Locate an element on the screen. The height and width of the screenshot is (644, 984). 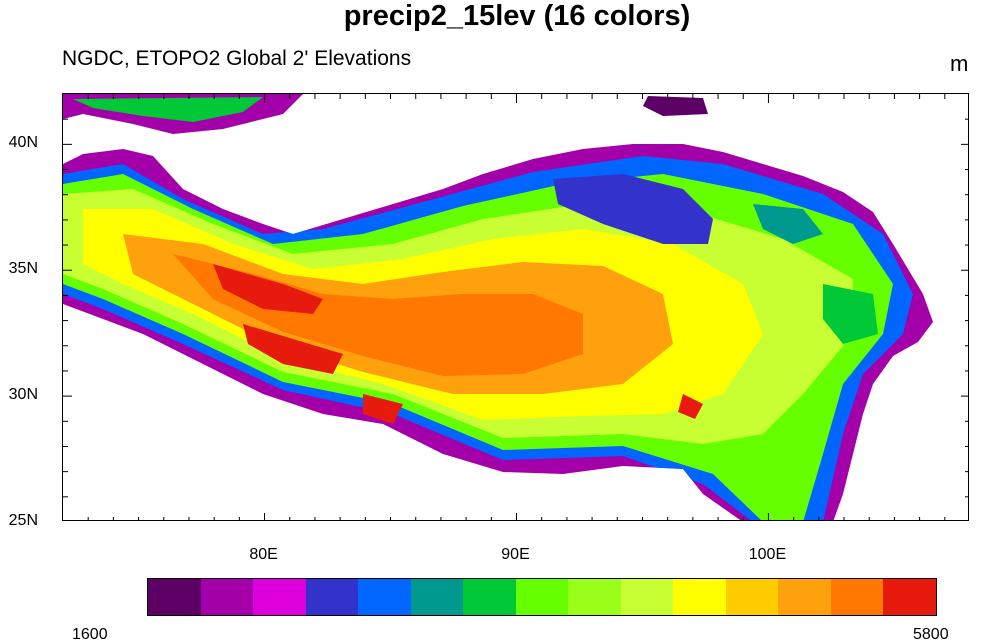
units-label: m is located at coordinates (959, 63).